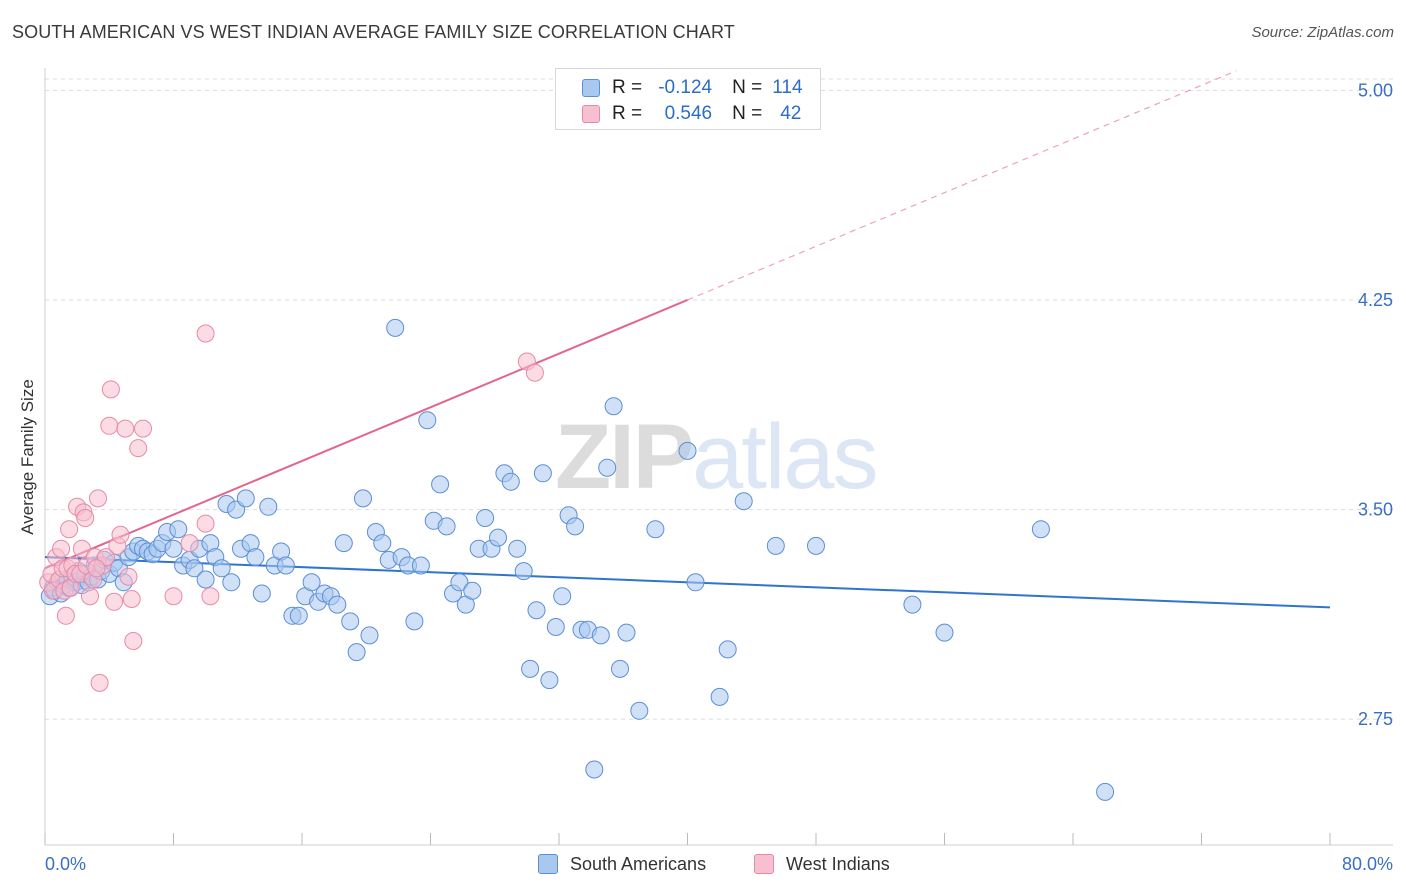  I want to click on y-tick-label: 2.75, so click(1375, 719).